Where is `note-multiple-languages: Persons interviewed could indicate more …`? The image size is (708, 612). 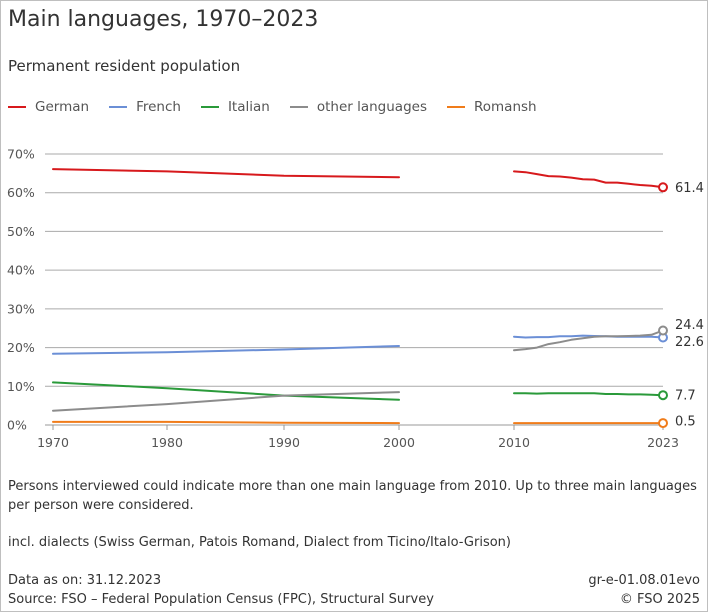
note-multiple-languages: Persons interviewed could indicate more … is located at coordinates (352, 496).